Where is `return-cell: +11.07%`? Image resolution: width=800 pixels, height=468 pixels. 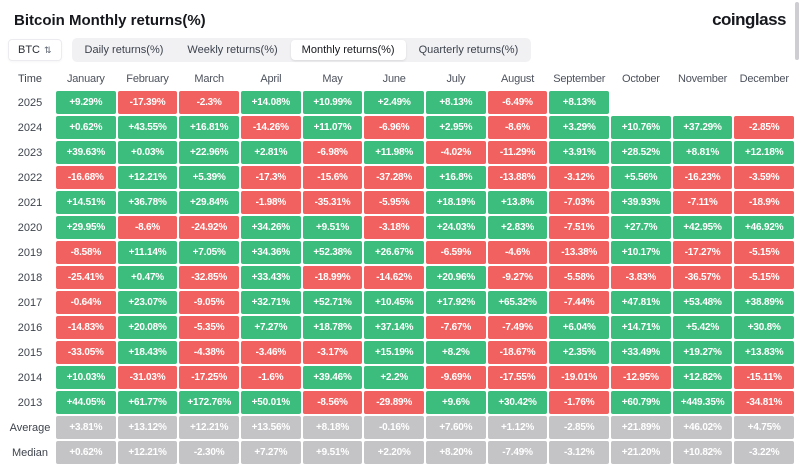 return-cell: +11.07% is located at coordinates (332, 127).